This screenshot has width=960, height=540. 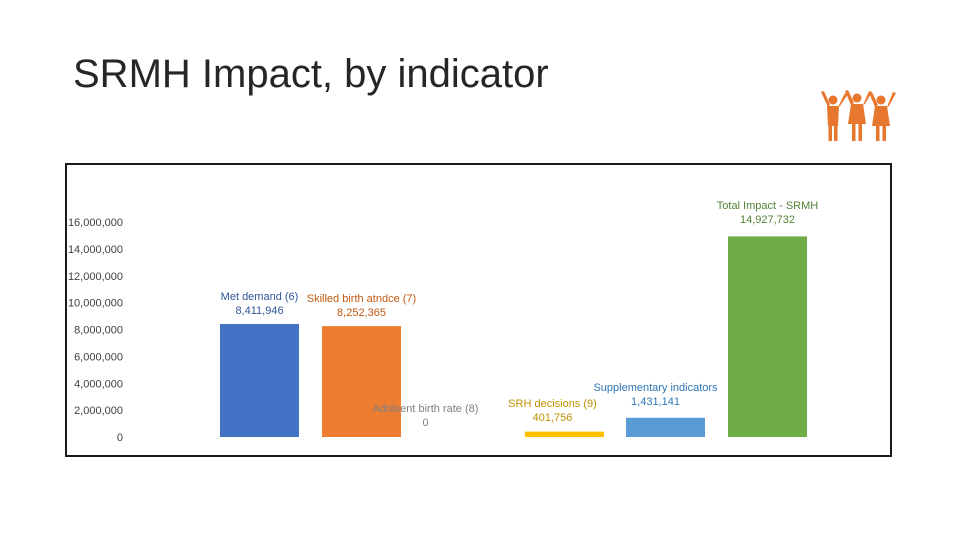 What do you see at coordinates (361, 299) in the screenshot?
I see `category-label: Skilled birth atndce (7)` at bounding box center [361, 299].